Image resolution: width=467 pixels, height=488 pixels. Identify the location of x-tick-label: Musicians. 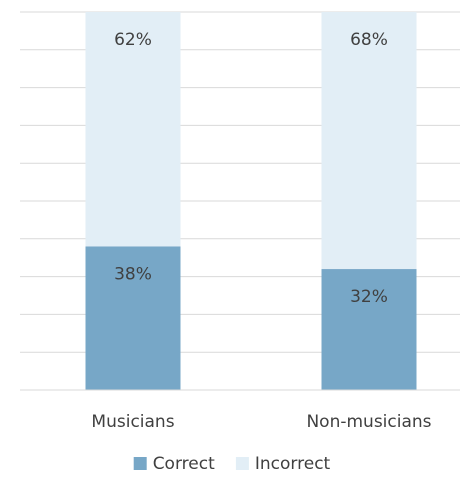
(132, 422).